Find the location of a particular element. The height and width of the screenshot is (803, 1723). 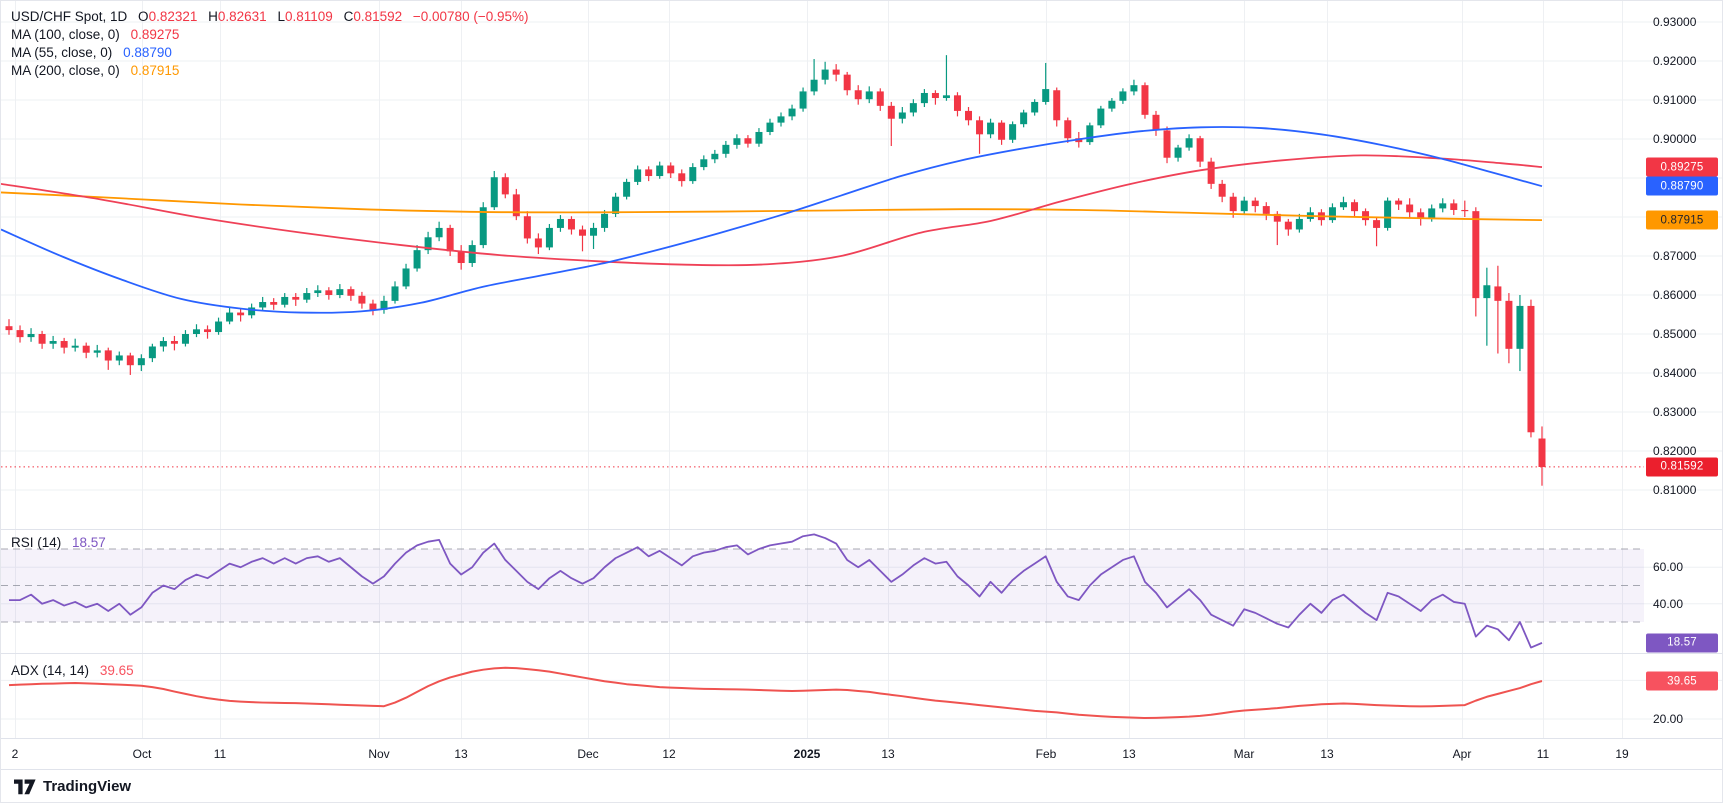

footer: TradingView is located at coordinates (861, 786).